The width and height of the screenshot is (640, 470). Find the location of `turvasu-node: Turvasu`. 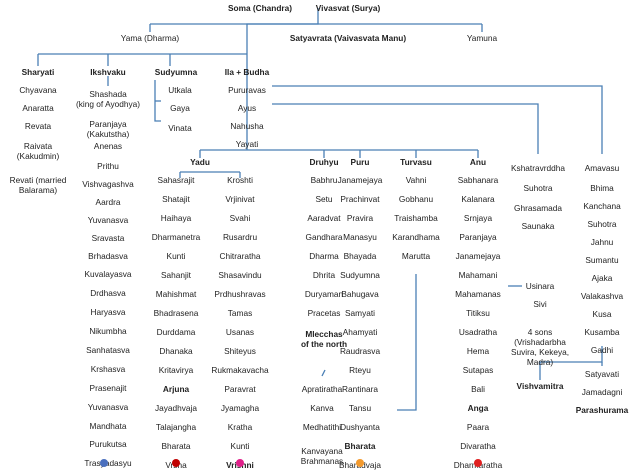

turvasu-node: Turvasu is located at coordinates (416, 162).